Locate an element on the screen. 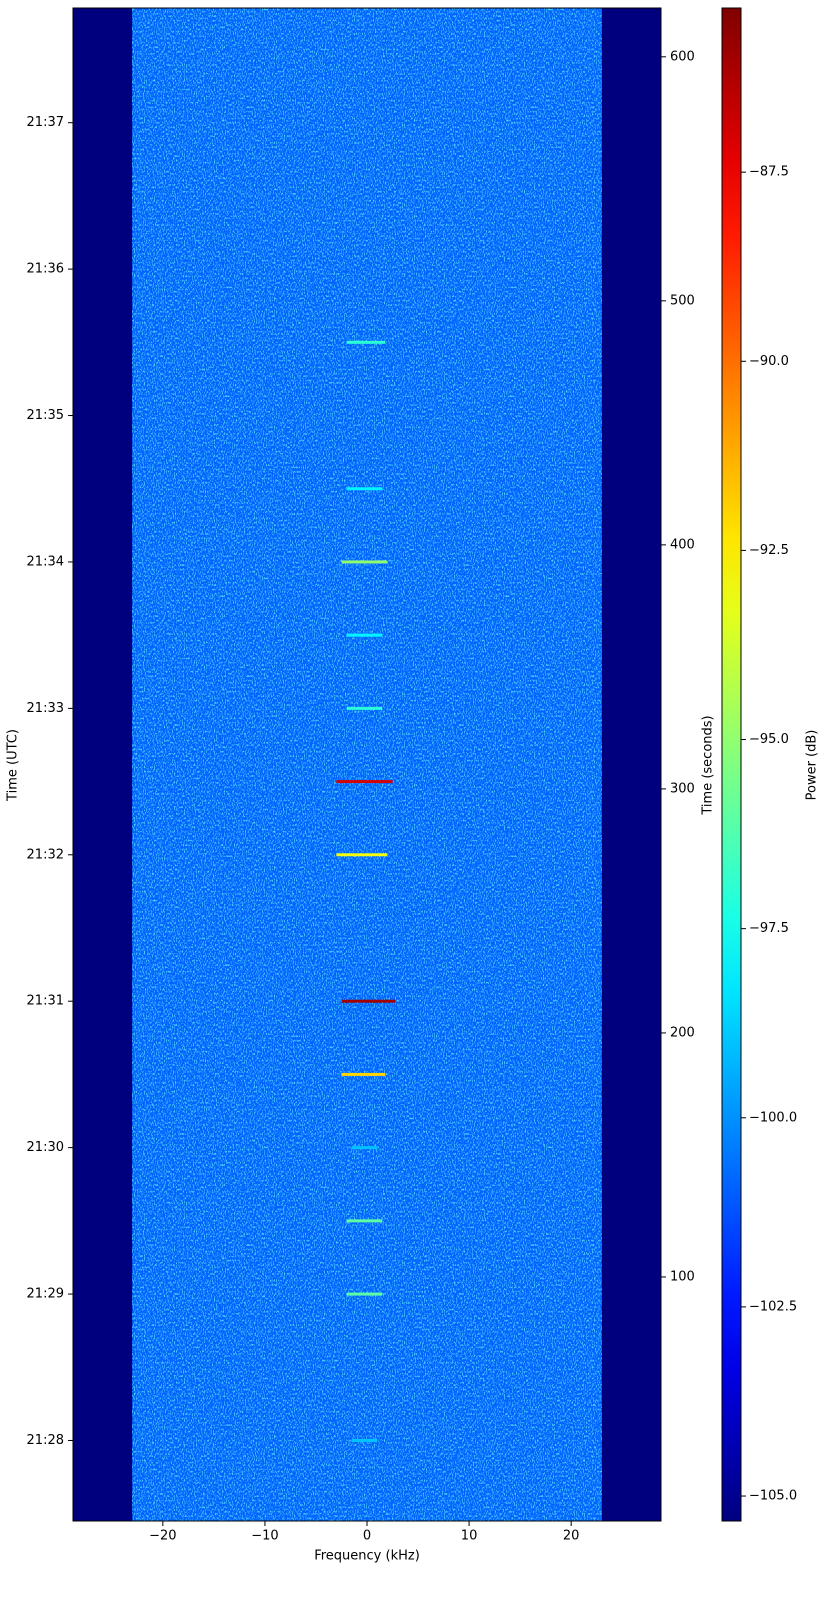  y-tick-label: 21:28 is located at coordinates (45, 1440).